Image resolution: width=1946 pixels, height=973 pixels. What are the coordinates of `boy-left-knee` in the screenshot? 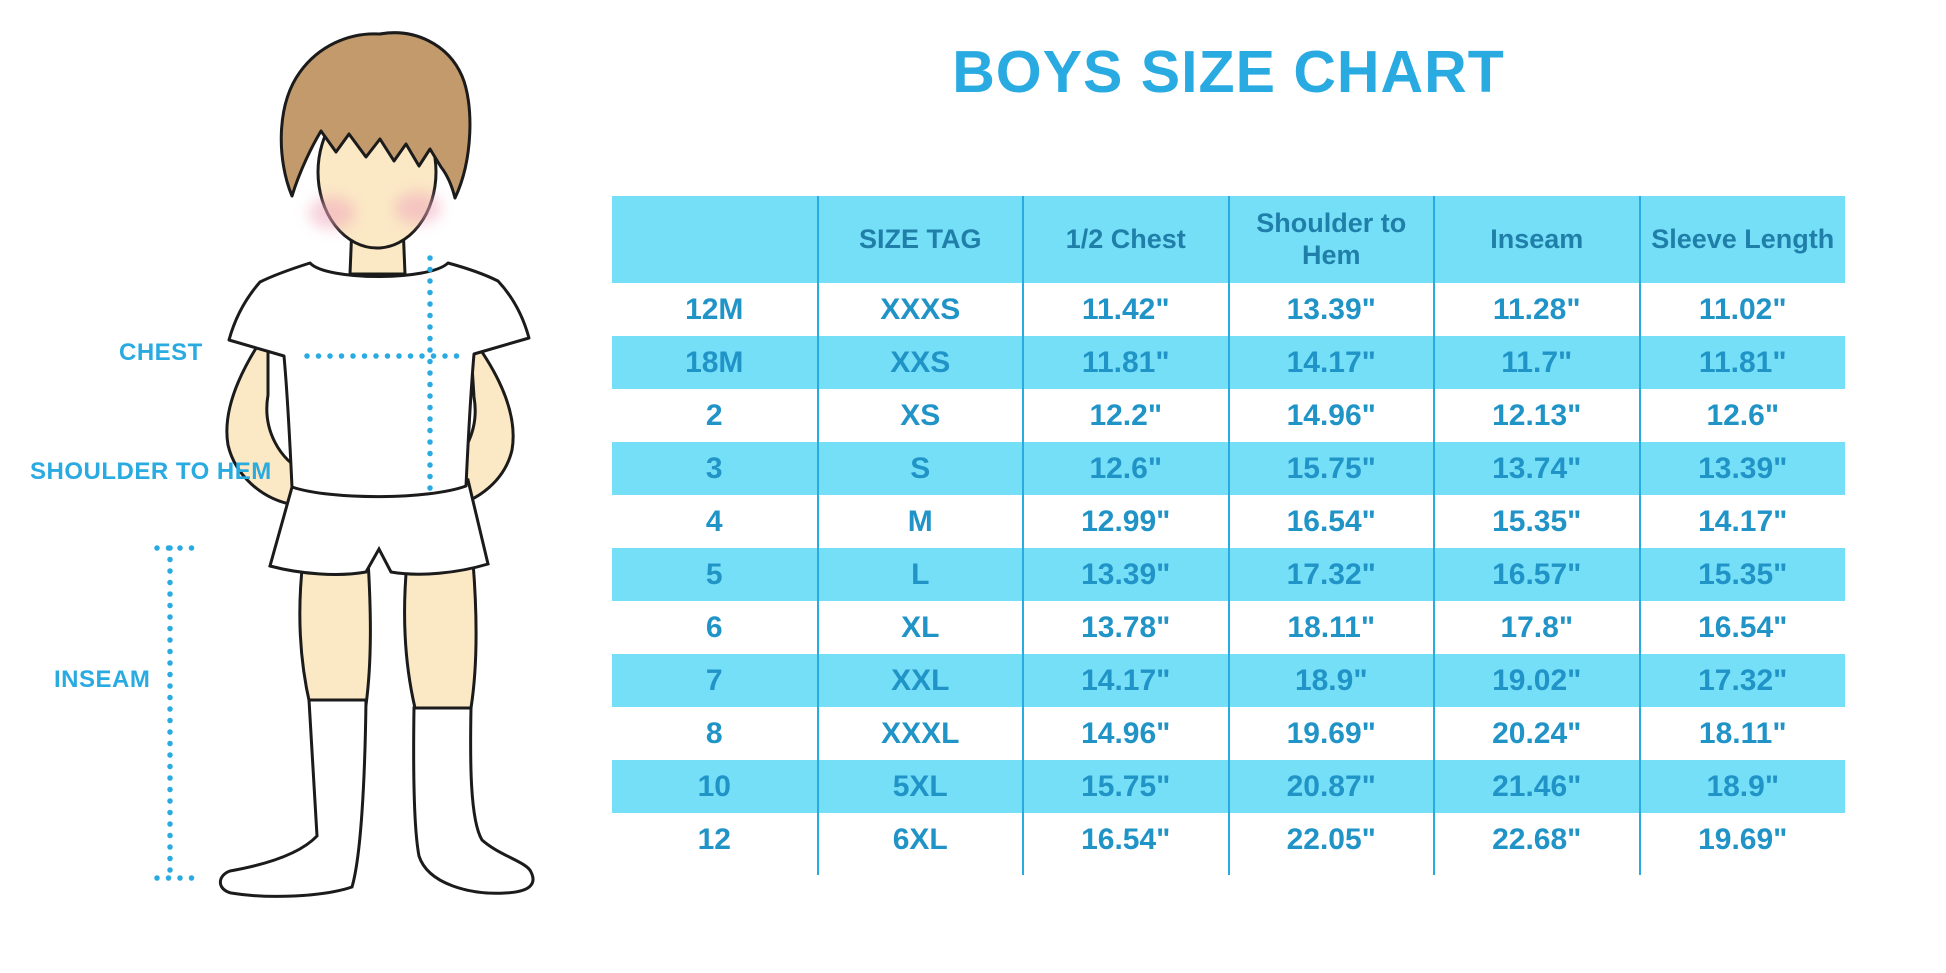 It's located at (335, 632).